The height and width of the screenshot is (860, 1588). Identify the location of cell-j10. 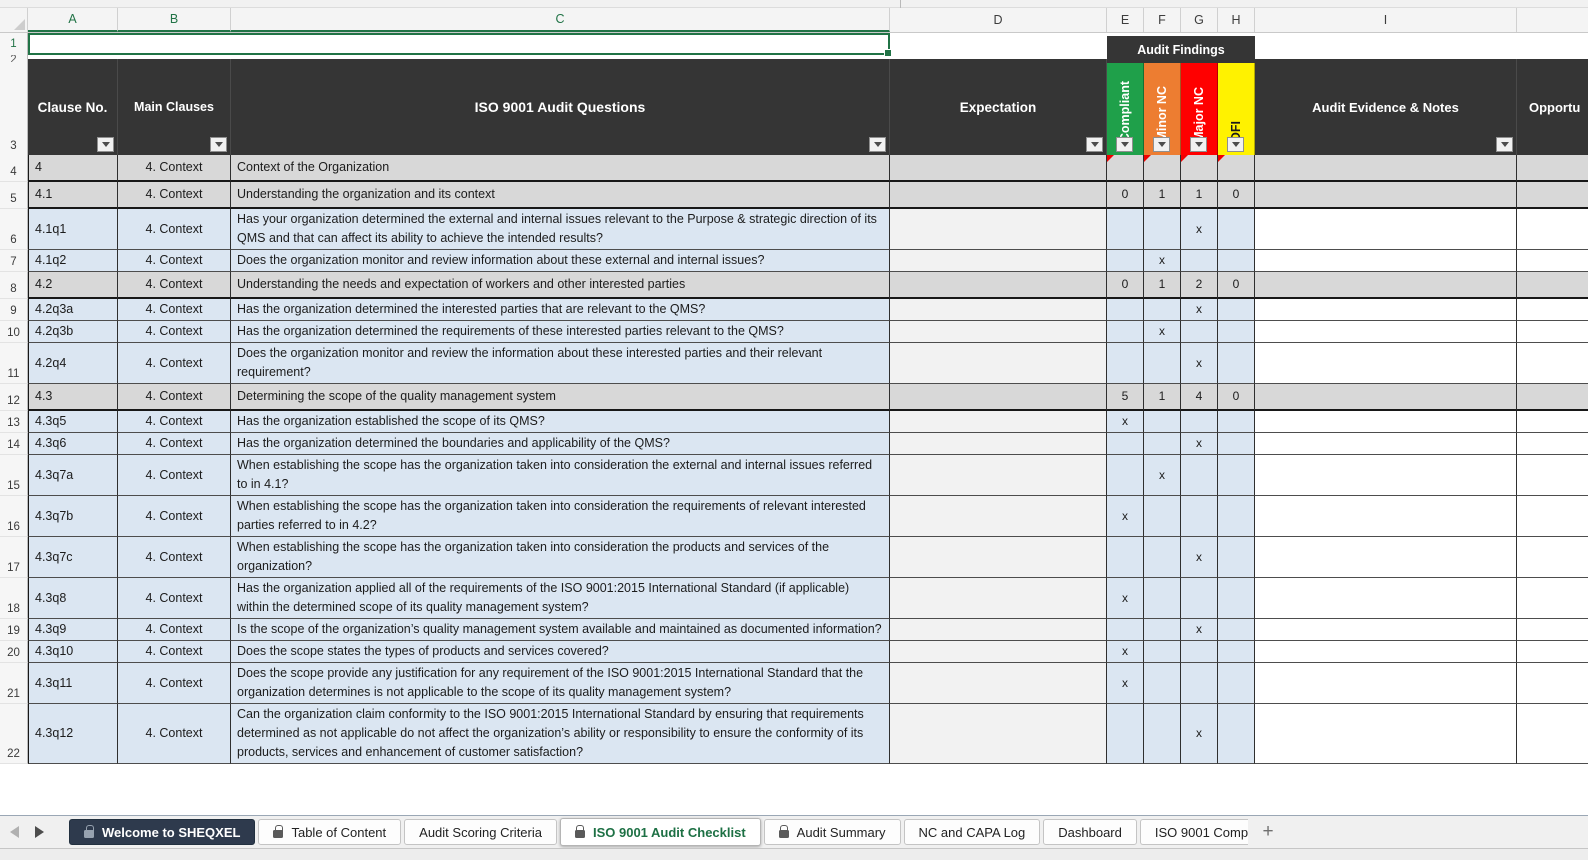
(1552, 332).